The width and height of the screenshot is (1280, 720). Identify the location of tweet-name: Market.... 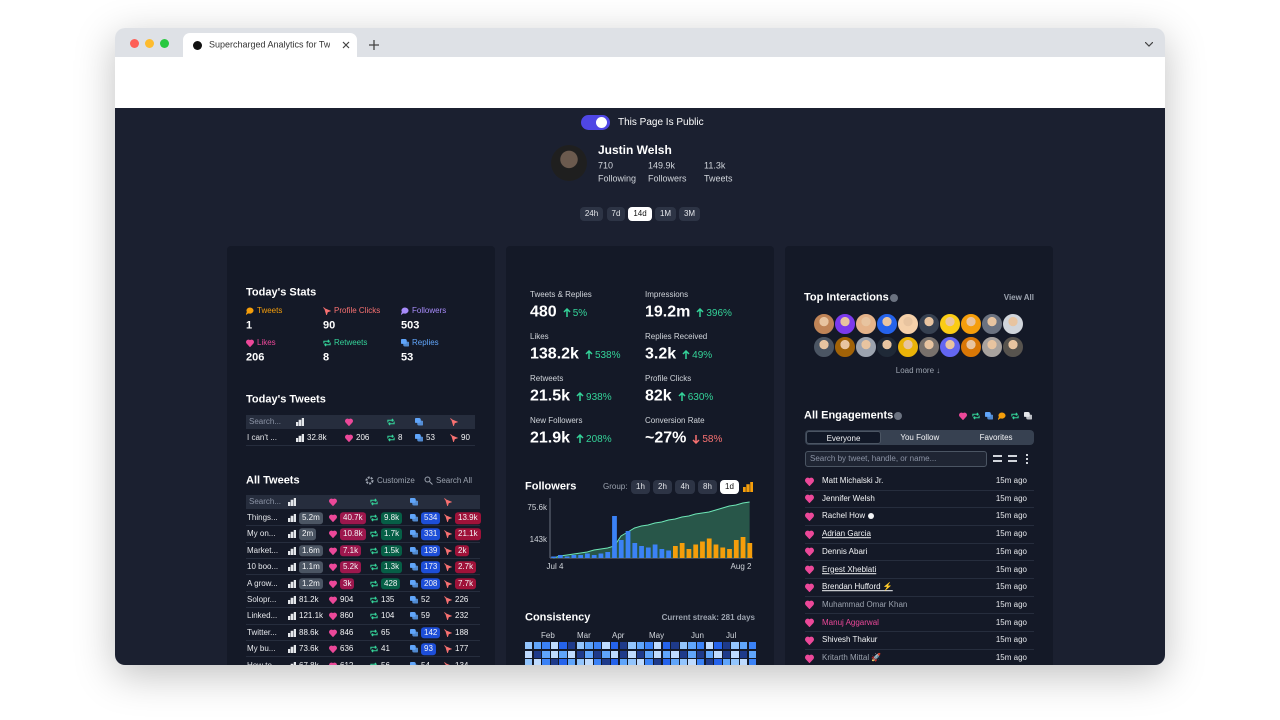
(263, 550).